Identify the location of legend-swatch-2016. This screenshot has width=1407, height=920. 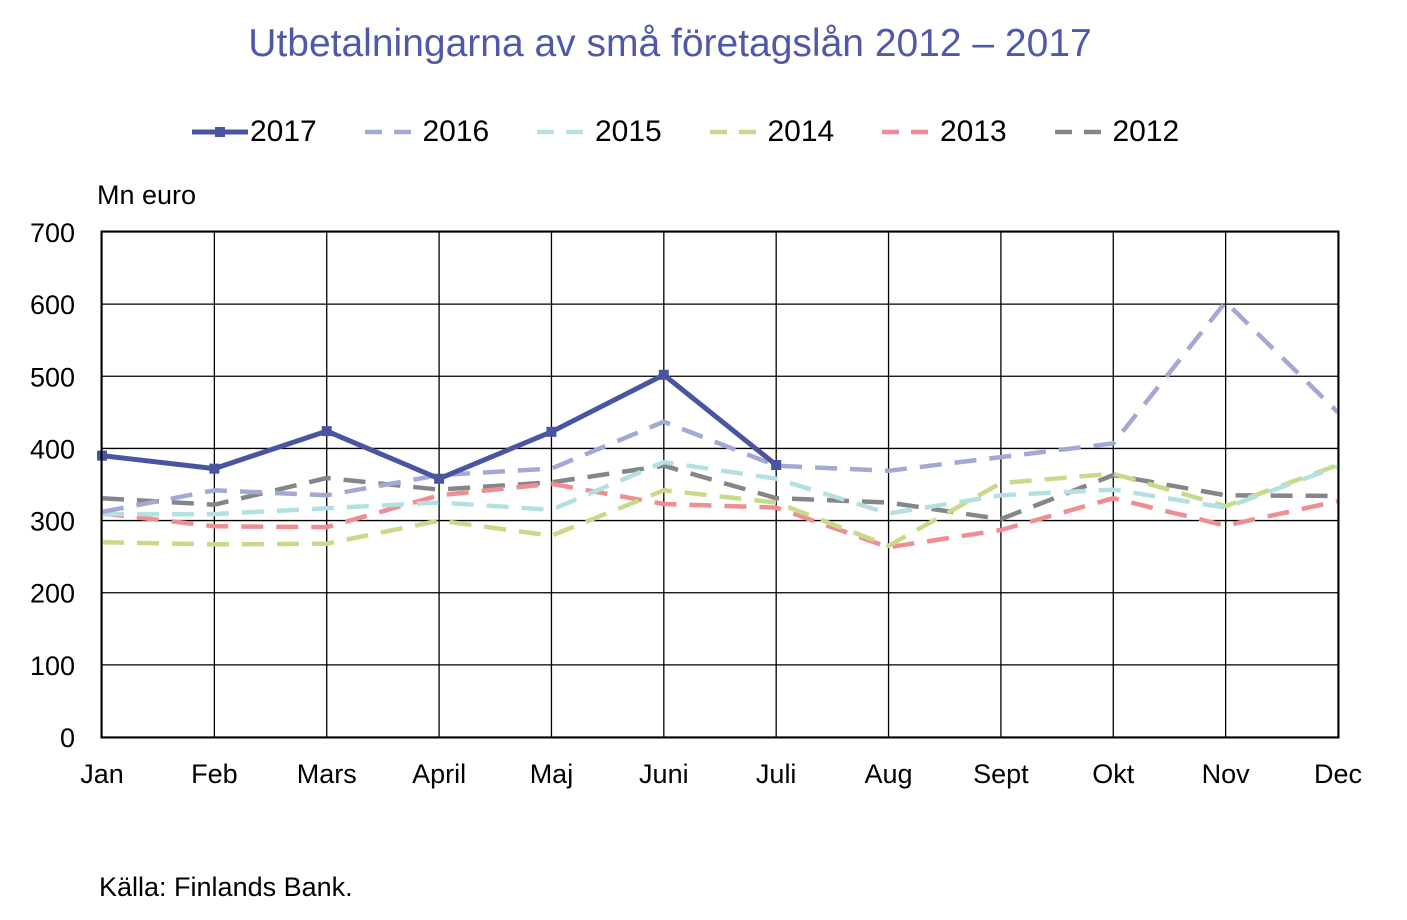
(392, 132).